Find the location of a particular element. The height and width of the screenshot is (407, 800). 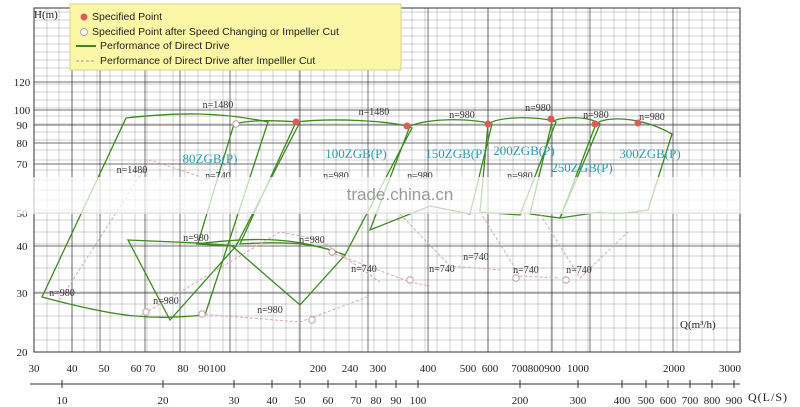

x-tick-label: 240 is located at coordinates (350, 369).